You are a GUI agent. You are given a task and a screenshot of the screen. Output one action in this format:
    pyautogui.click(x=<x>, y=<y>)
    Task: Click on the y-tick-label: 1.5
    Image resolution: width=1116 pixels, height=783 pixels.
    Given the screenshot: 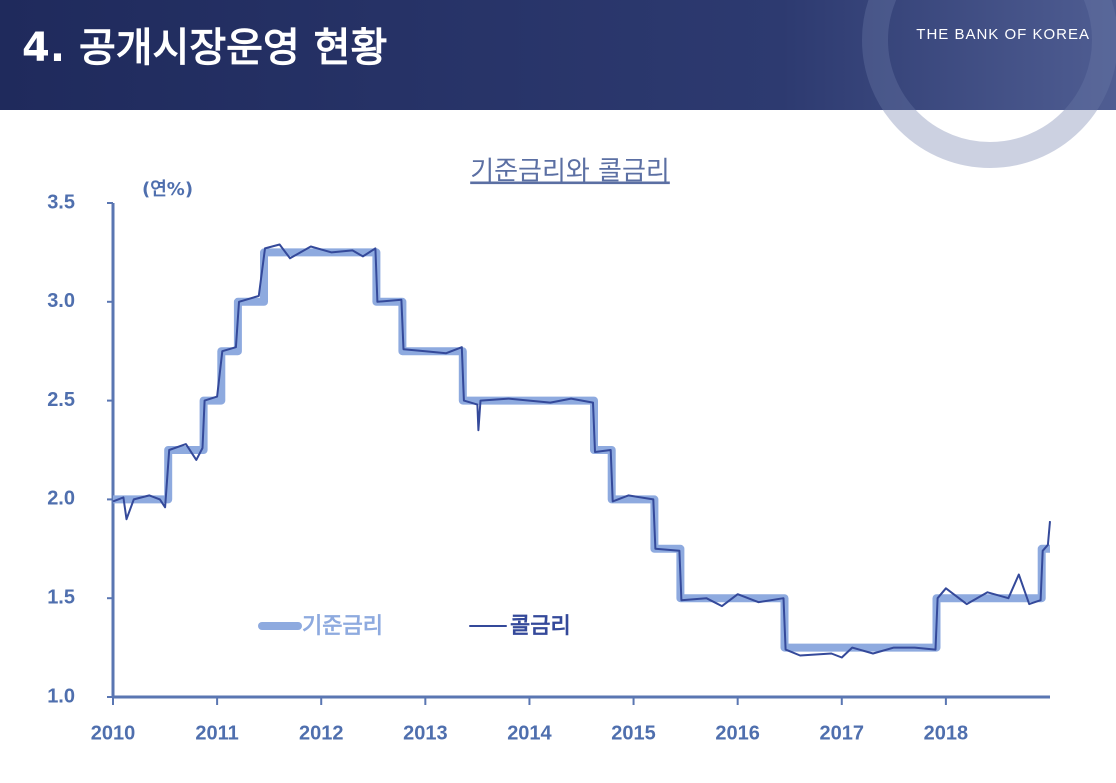 What is the action you would take?
    pyautogui.click(x=61, y=597)
    